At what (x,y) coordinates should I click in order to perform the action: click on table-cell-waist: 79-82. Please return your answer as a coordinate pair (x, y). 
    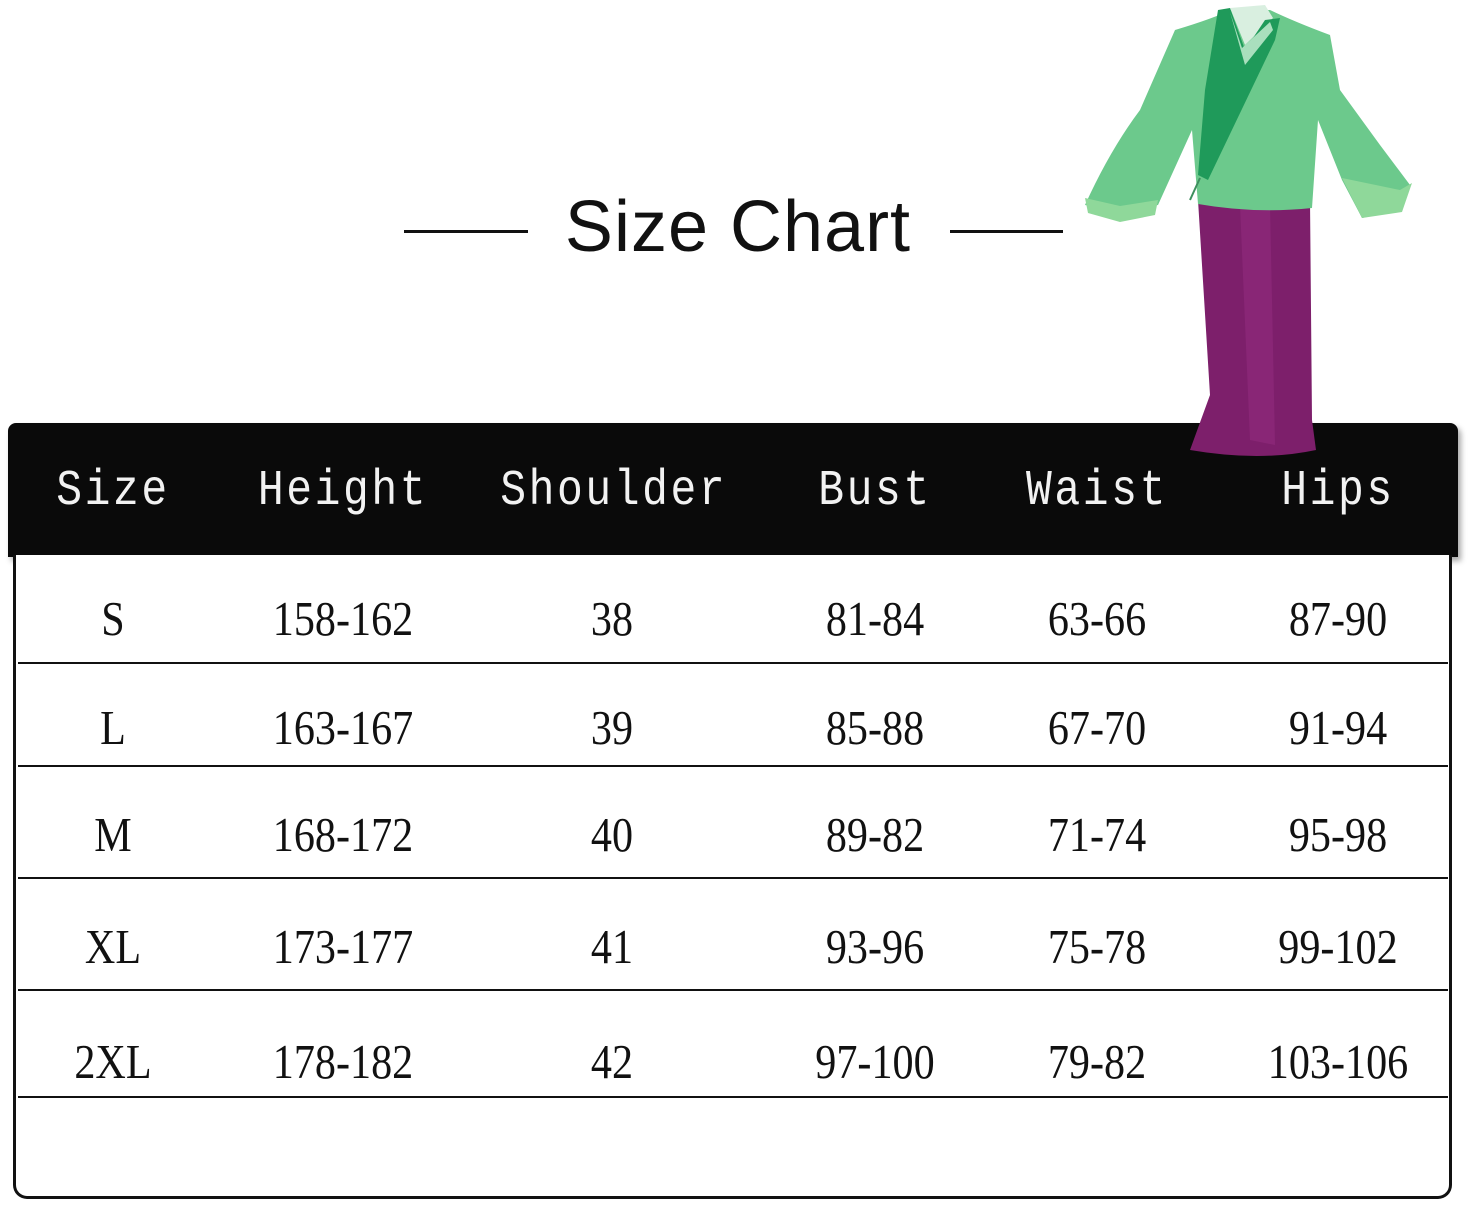
    Looking at the image, I should click on (1097, 1061).